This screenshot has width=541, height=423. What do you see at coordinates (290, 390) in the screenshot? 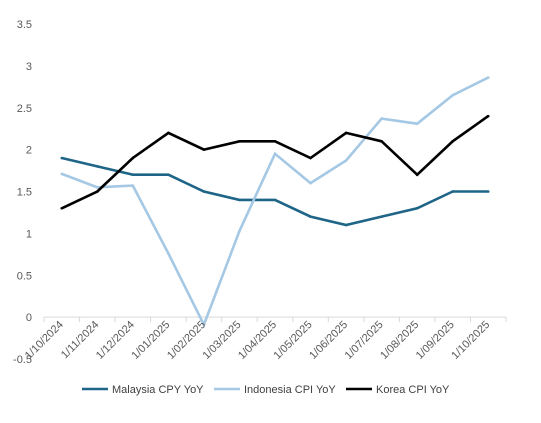
I see `legend-label: Indonesia CPI YoY` at bounding box center [290, 390].